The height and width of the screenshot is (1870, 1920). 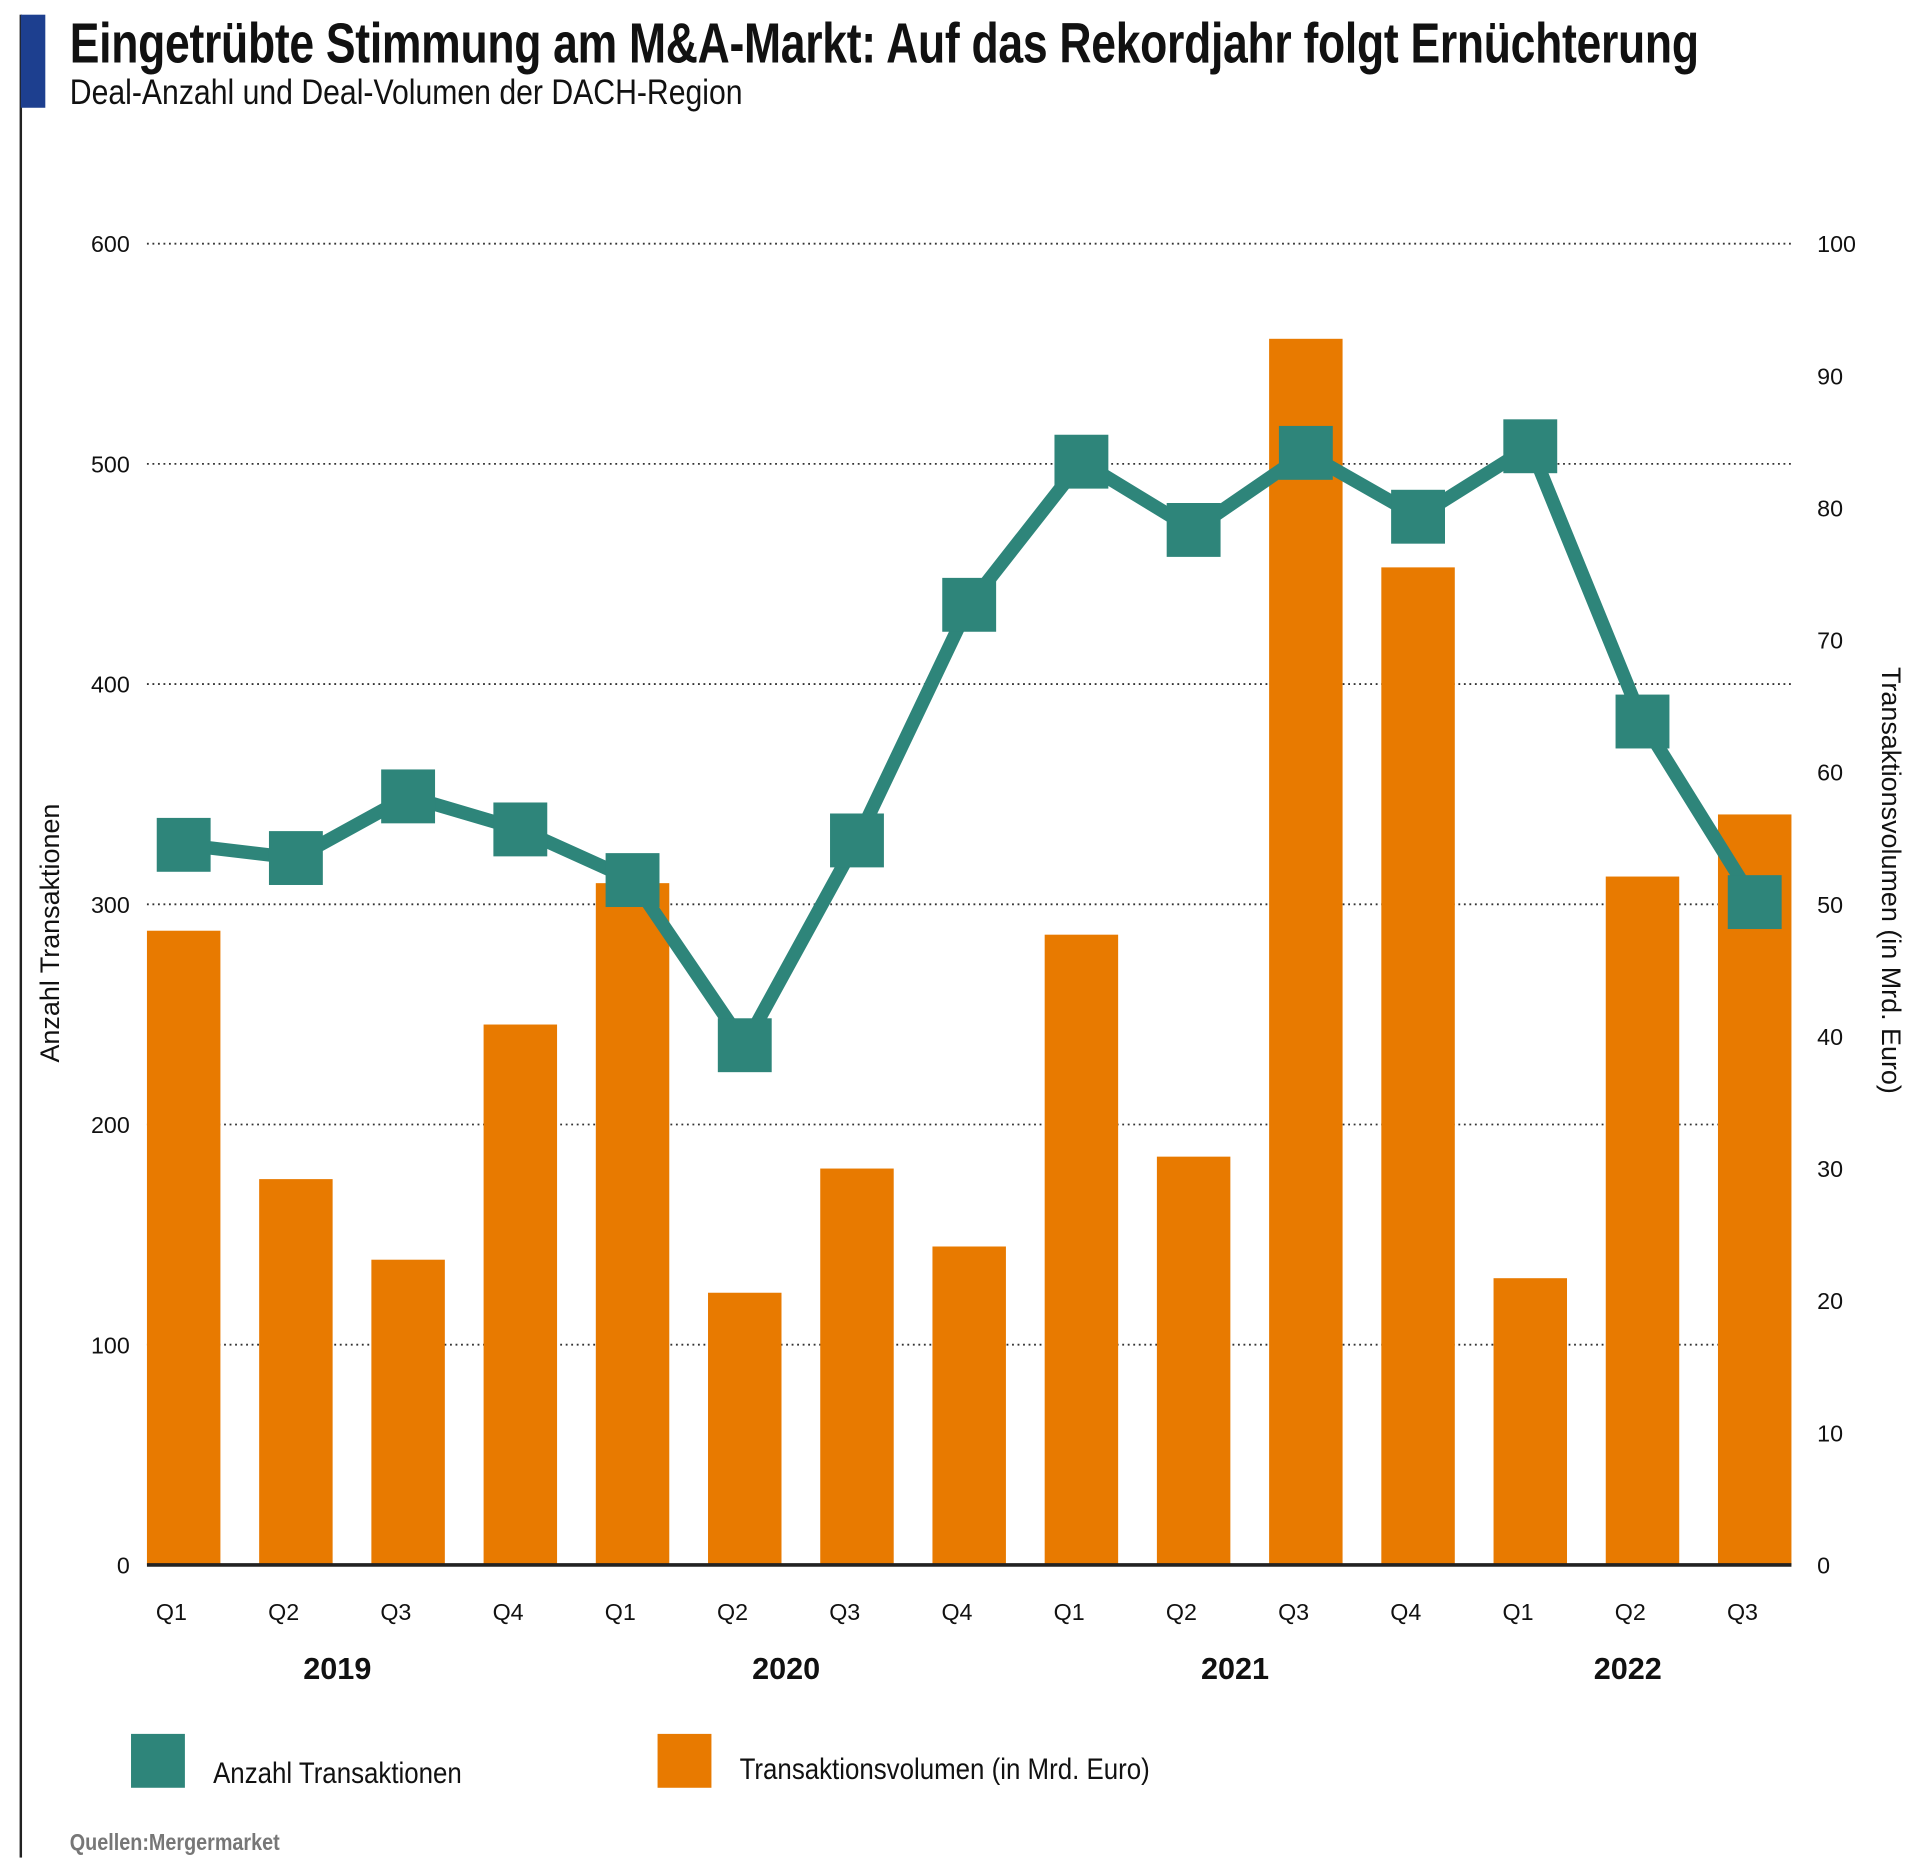 What do you see at coordinates (944, 1770) in the screenshot?
I see `legend-label-bar: Transaktionsvolumen (in Mrd. Euro)` at bounding box center [944, 1770].